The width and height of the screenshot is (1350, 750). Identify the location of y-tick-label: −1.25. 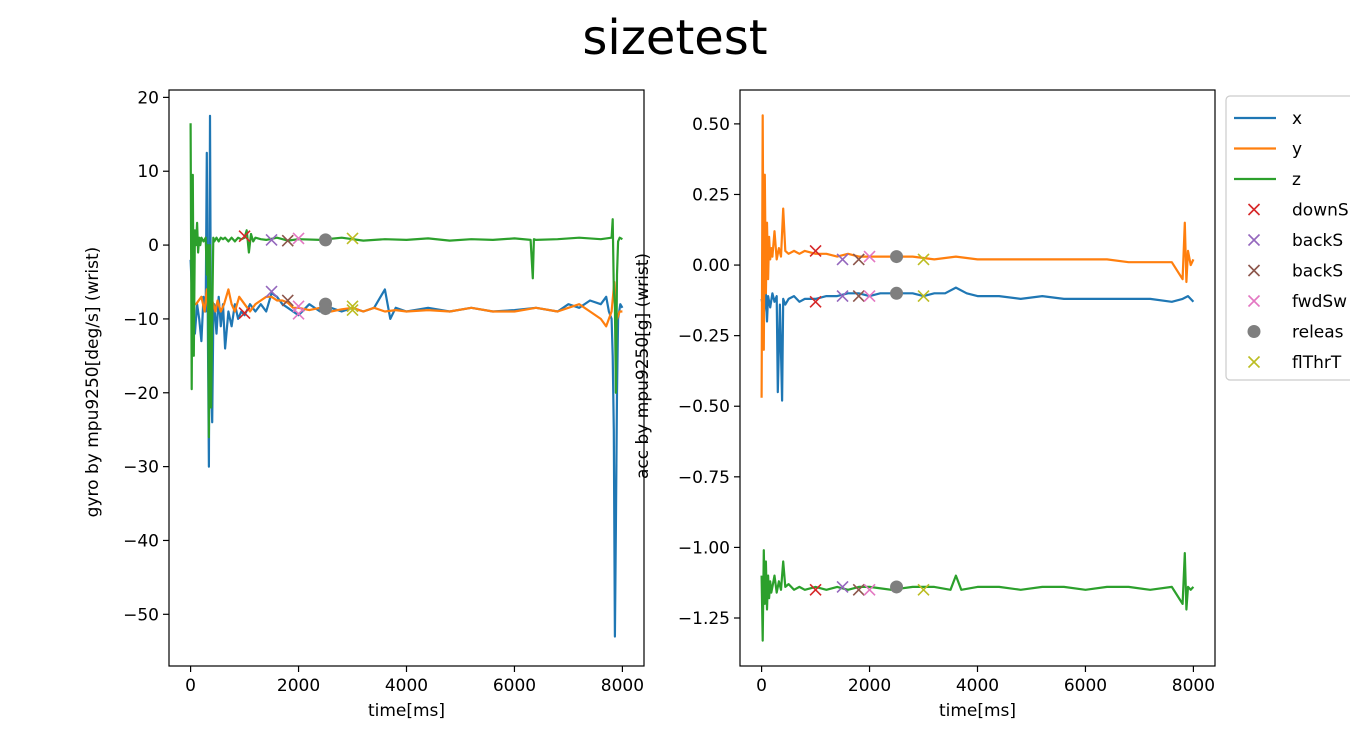
(704, 619).